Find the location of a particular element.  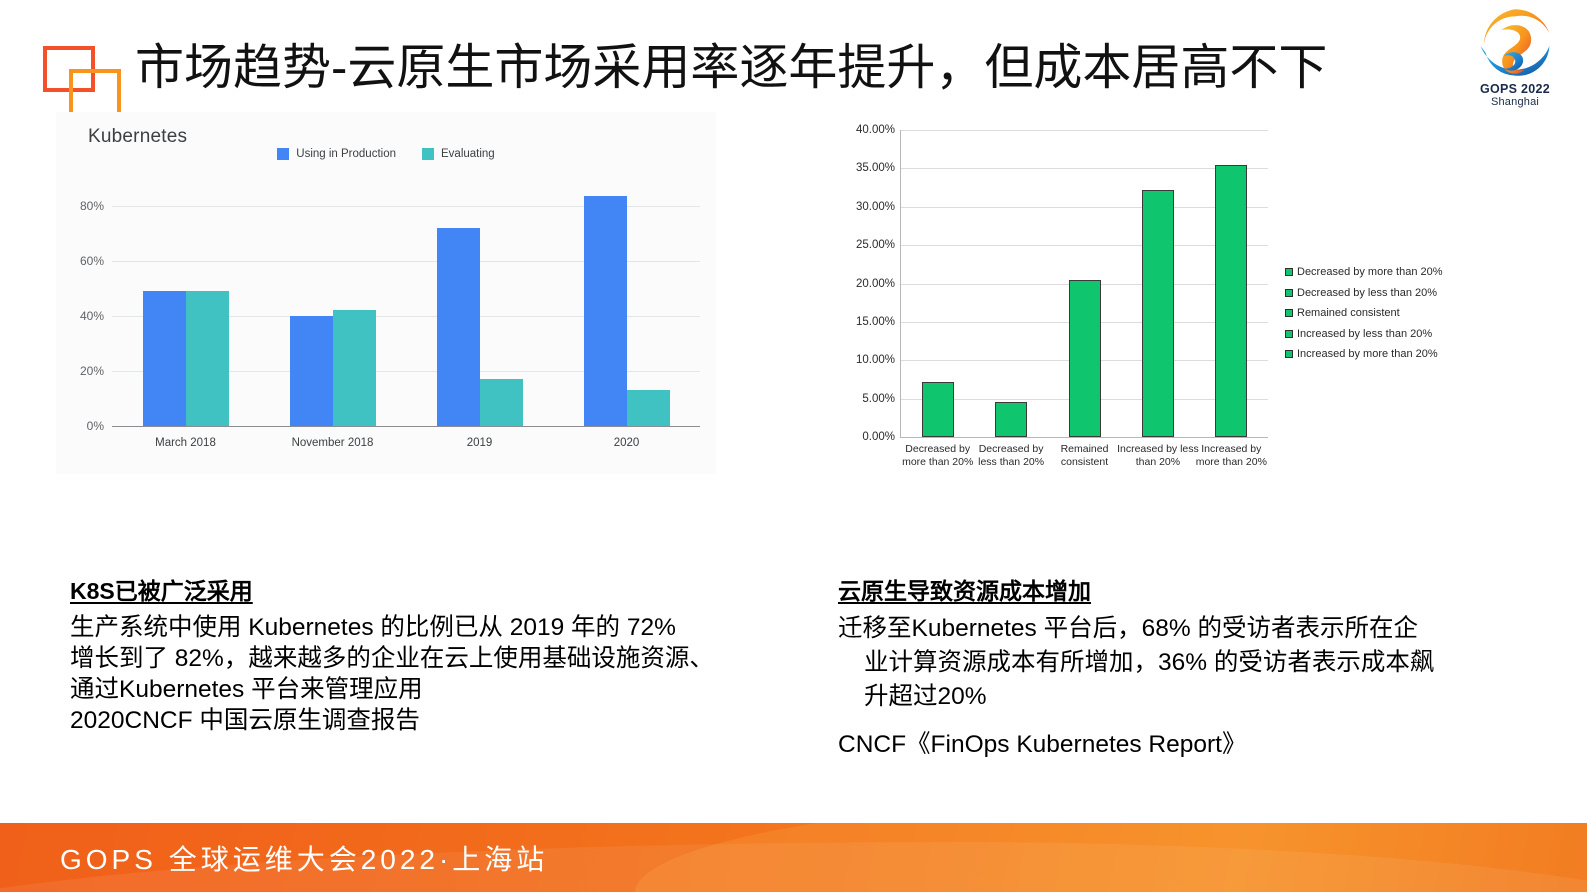

left-body-line-3: 通过Kubernetes 平台来管理应用 is located at coordinates (246, 689).